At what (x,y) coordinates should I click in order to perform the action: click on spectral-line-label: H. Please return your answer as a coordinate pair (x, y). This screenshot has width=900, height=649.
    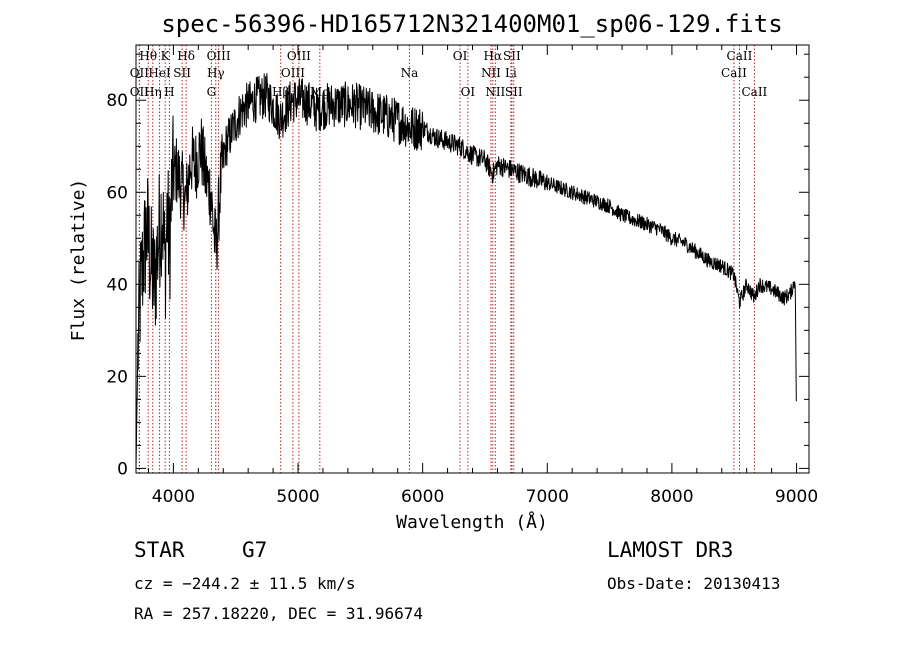
    Looking at the image, I should click on (169, 92).